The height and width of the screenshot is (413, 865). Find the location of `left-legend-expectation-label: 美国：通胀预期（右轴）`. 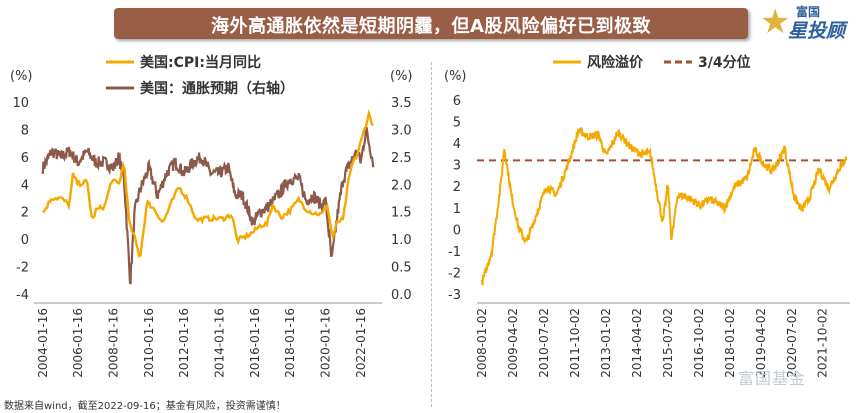

left-legend-expectation-label: 美国：通胀预期（右轴） is located at coordinates (217, 88).